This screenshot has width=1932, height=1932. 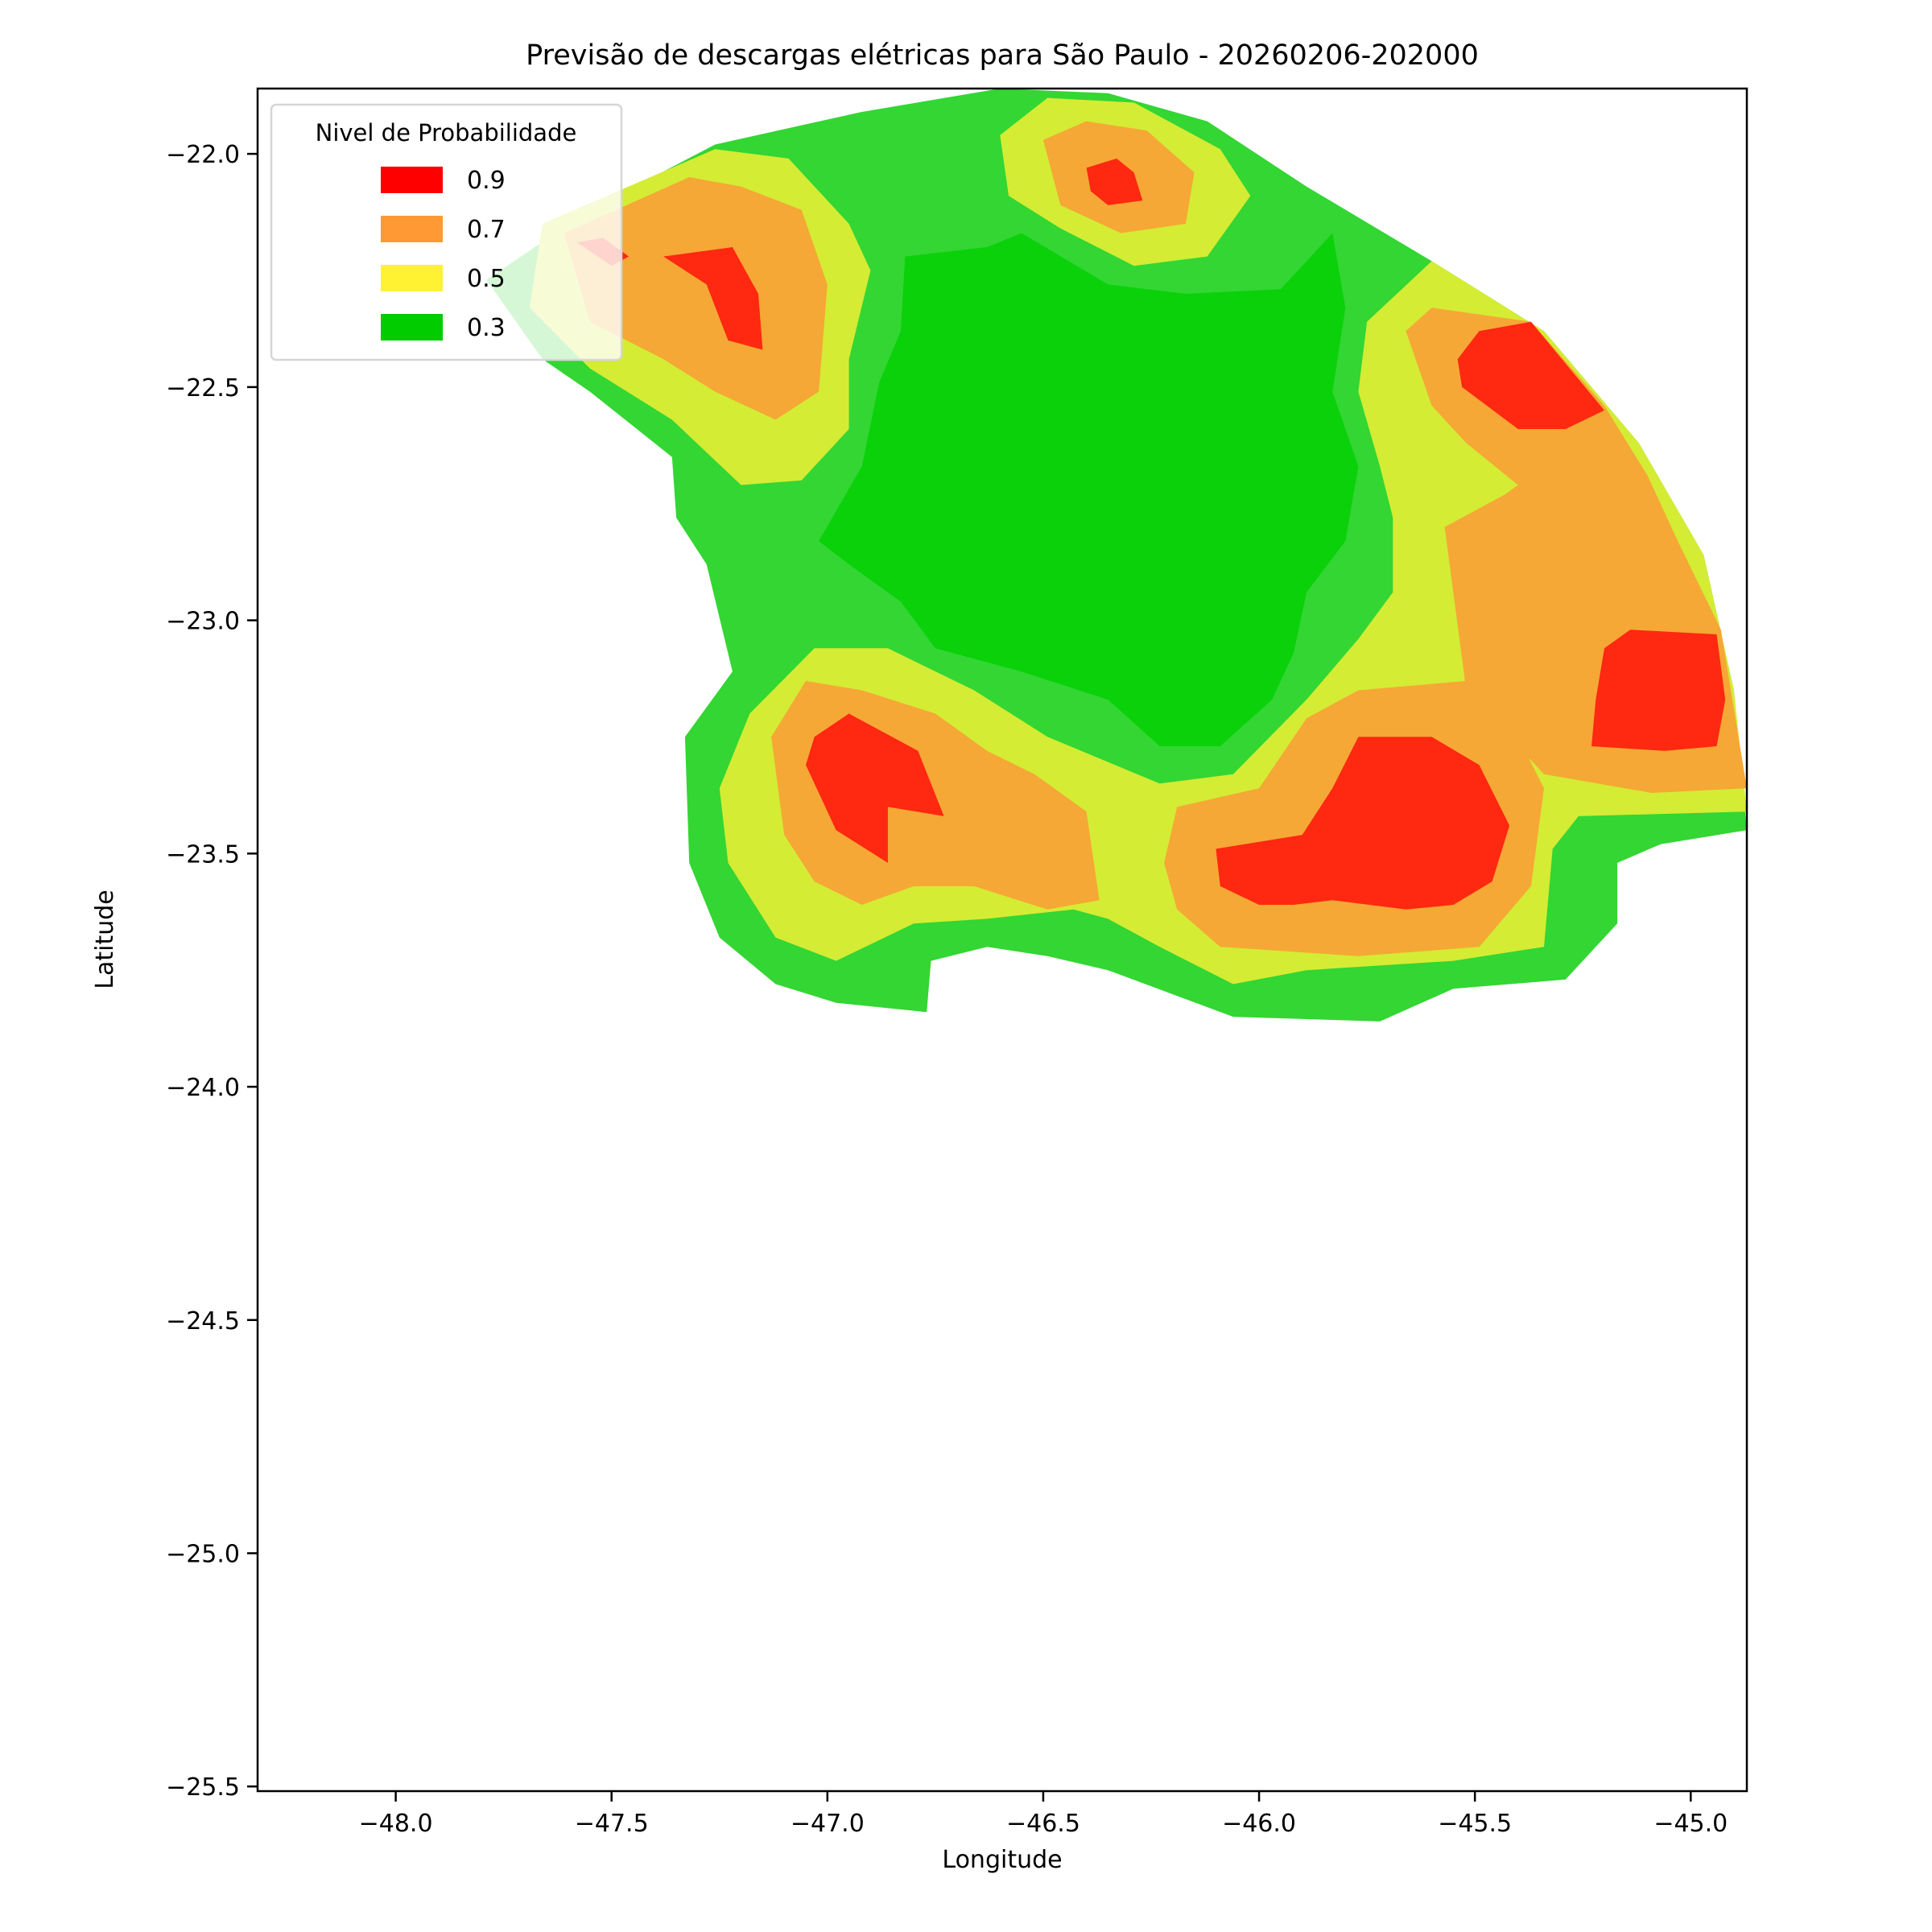 I want to click on legend-label: 0.5, so click(x=486, y=279).